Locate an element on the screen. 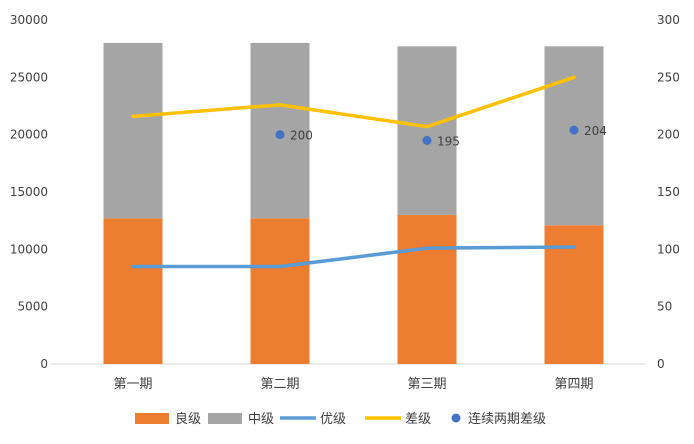 Image resolution: width=694 pixels, height=444 pixels. legend-label: 中级 is located at coordinates (261, 419).